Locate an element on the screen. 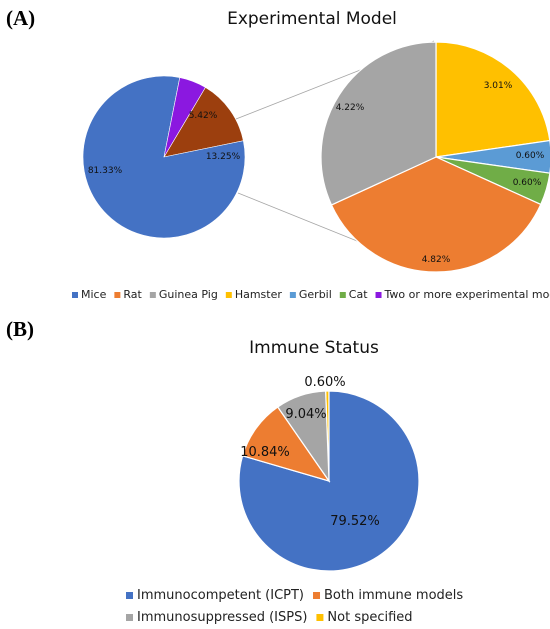 Image resolution: width=550 pixels, height=629 pixels. data-label-hamster: 3.01% is located at coordinates (498, 86).